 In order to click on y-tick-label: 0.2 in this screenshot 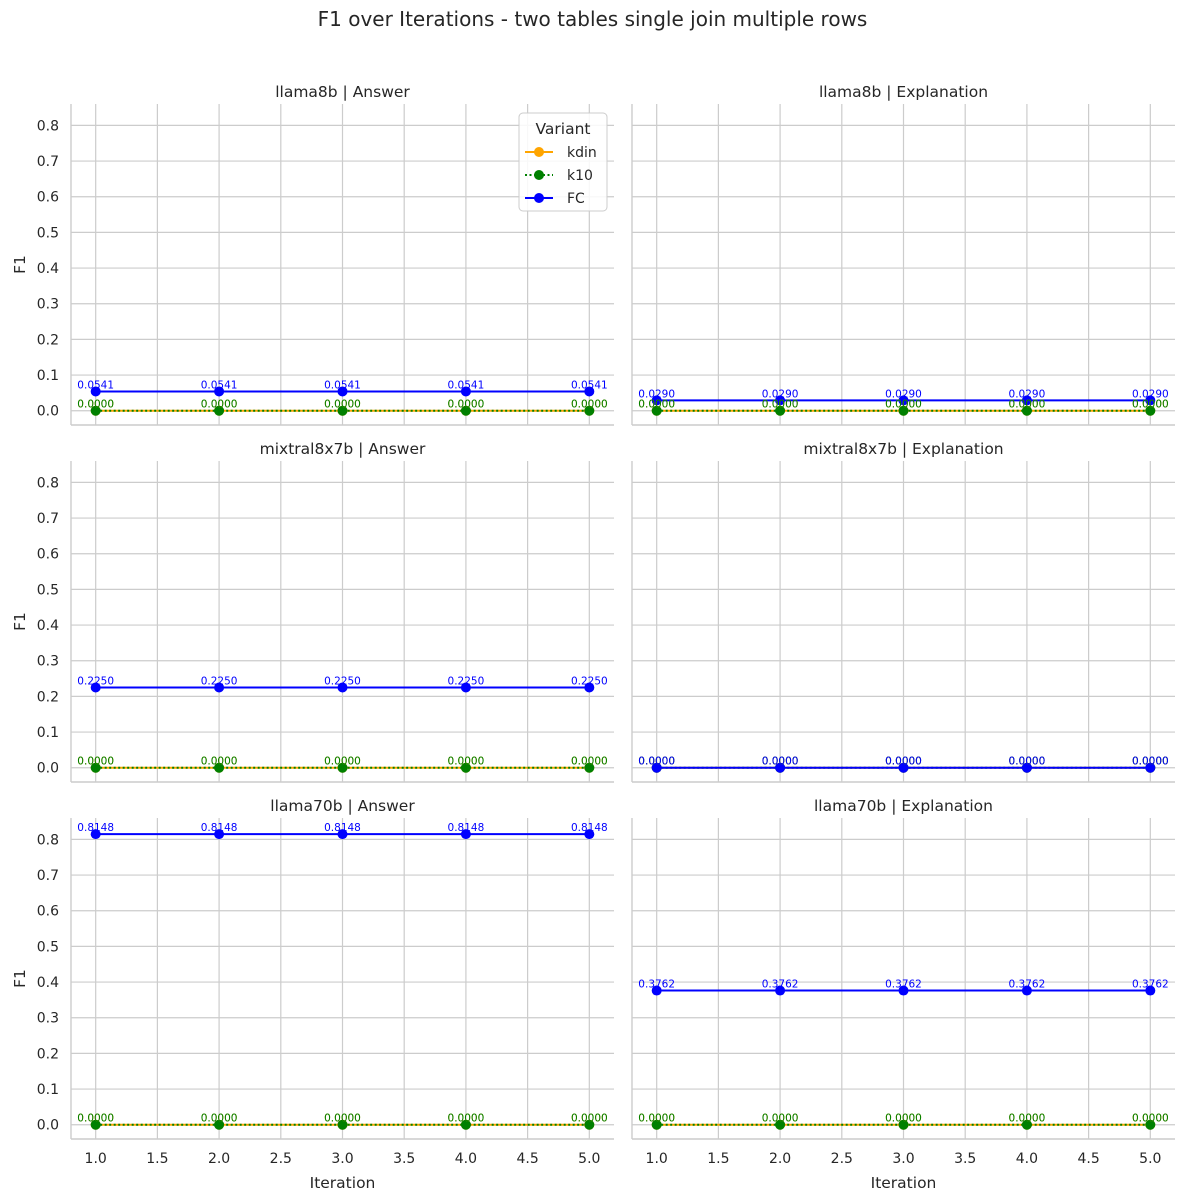, I will do `click(48, 1054)`.